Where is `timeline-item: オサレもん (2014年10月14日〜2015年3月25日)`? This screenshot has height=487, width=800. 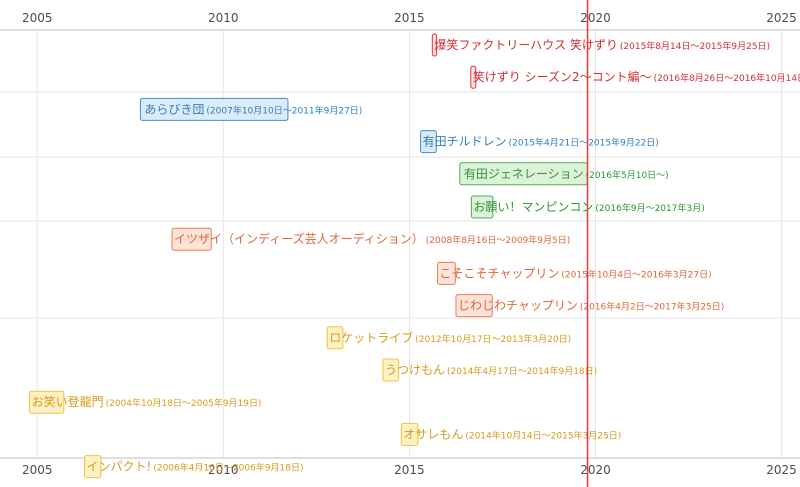
timeline-item: オサレもん (2014年10月14日〜2015年3月25日) is located at coordinates (510, 434).